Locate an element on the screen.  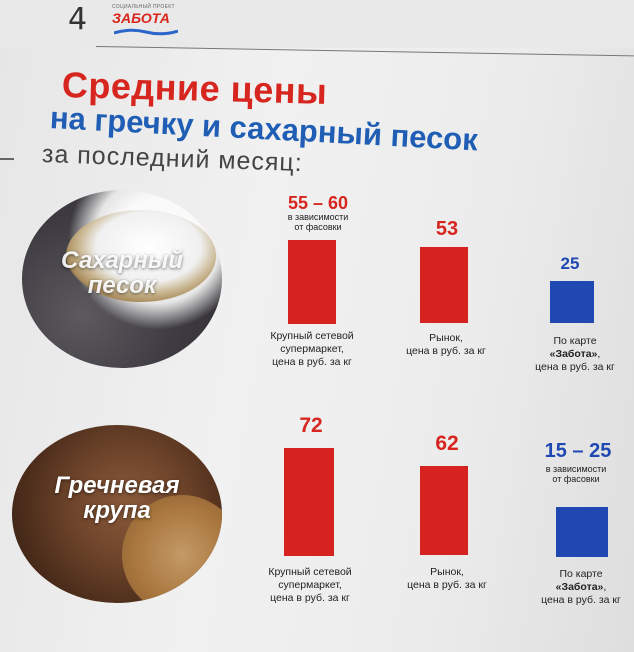
sugar-supermarket-price: 55 – 60 is located at coordinates (318, 203).